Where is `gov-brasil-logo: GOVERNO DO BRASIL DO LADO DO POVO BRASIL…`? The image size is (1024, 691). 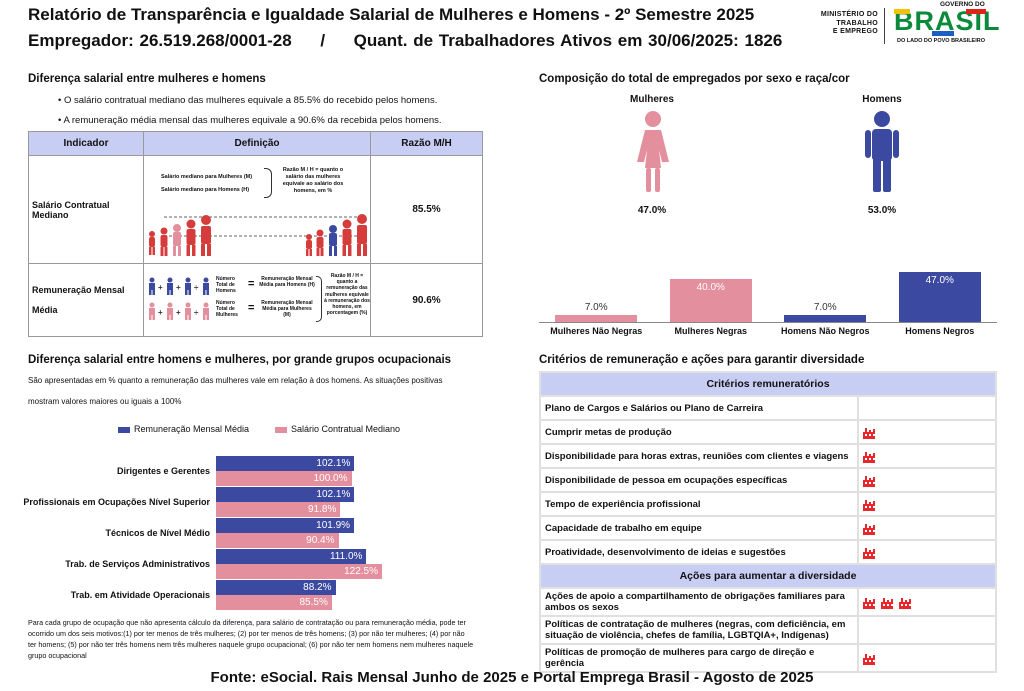 gov-brasil-logo: GOVERNO DO BRASIL DO LADO DO POVO BRASIL… is located at coordinates (946, 23).